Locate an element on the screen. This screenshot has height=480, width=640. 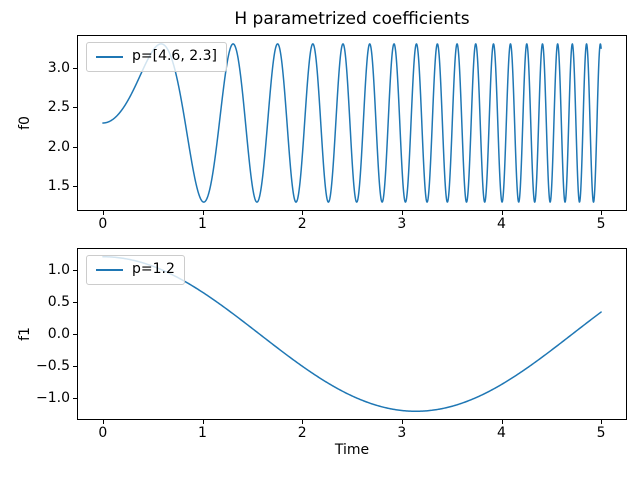
legend-label: p=[4.6, 2.3] is located at coordinates (174, 56).